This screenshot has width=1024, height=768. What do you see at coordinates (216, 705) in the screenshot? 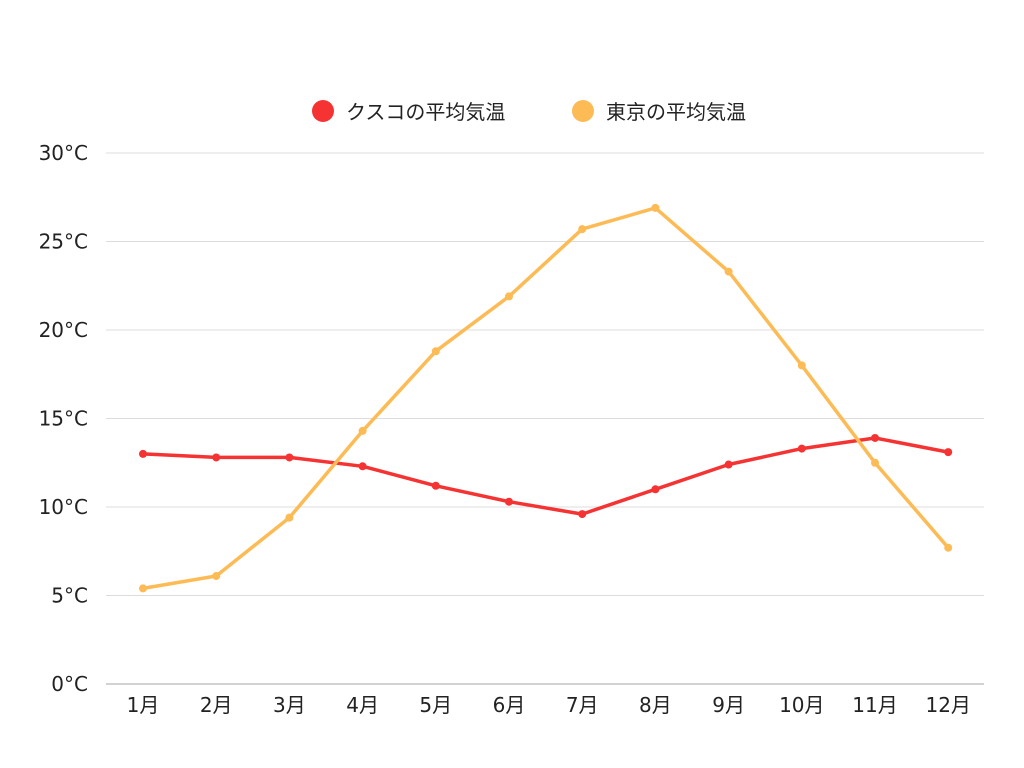
I see `x-tick-label: 2月` at bounding box center [216, 705].